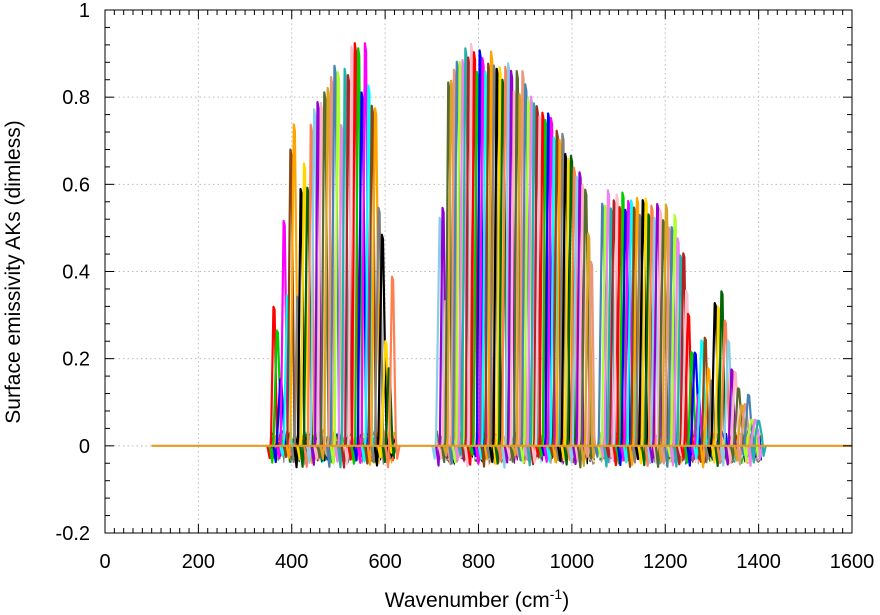 Image resolution: width=880 pixels, height=615 pixels. I want to click on x-tick-label: 200, so click(198, 562).